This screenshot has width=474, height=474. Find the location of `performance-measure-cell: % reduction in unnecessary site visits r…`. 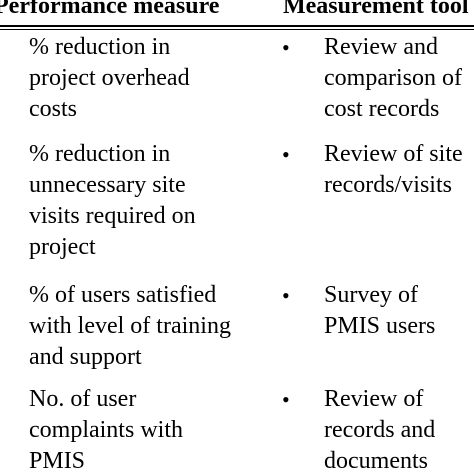

performance-measure-cell: % reduction in unnecessary site visits r… is located at coordinates (112, 200).